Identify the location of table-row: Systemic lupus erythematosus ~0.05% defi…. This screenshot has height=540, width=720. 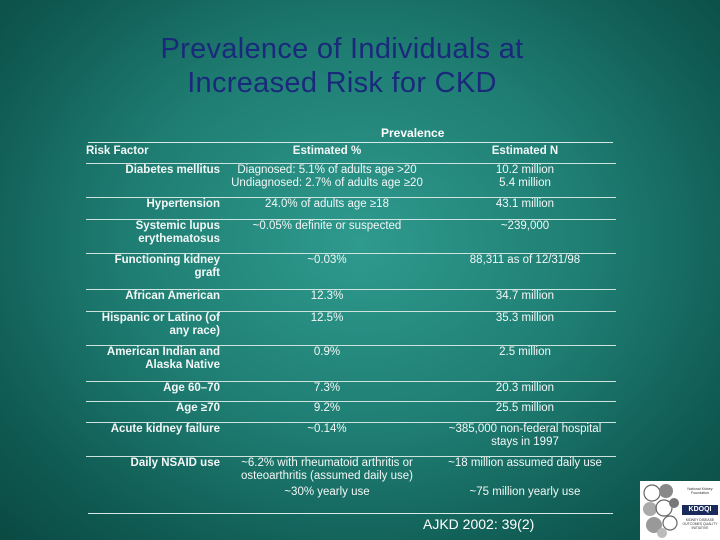
(351, 235).